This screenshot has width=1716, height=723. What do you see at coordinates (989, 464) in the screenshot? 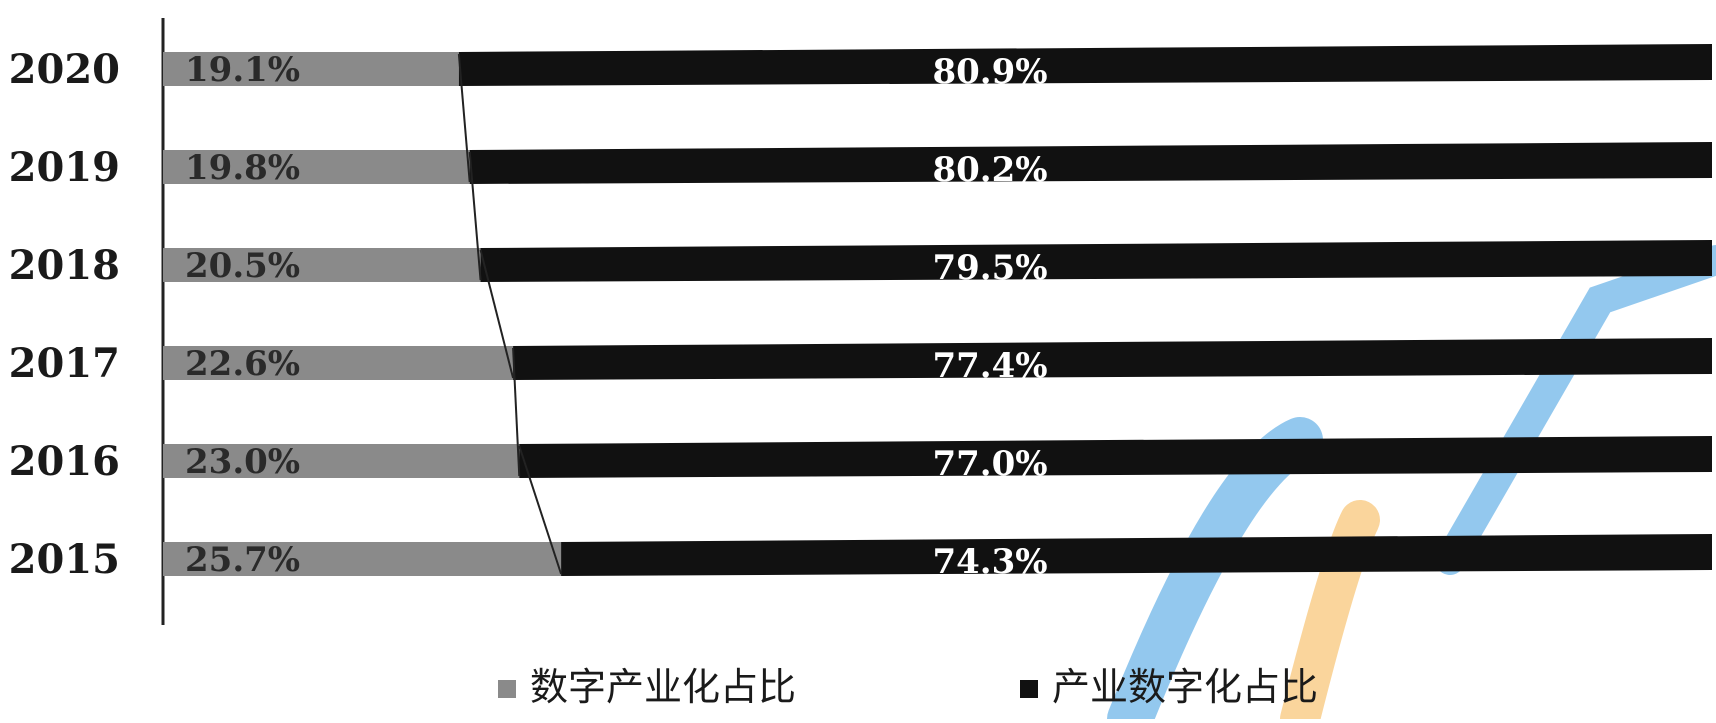
I see `data-label-industrial-digitization-2016: 77.0%` at bounding box center [989, 464].